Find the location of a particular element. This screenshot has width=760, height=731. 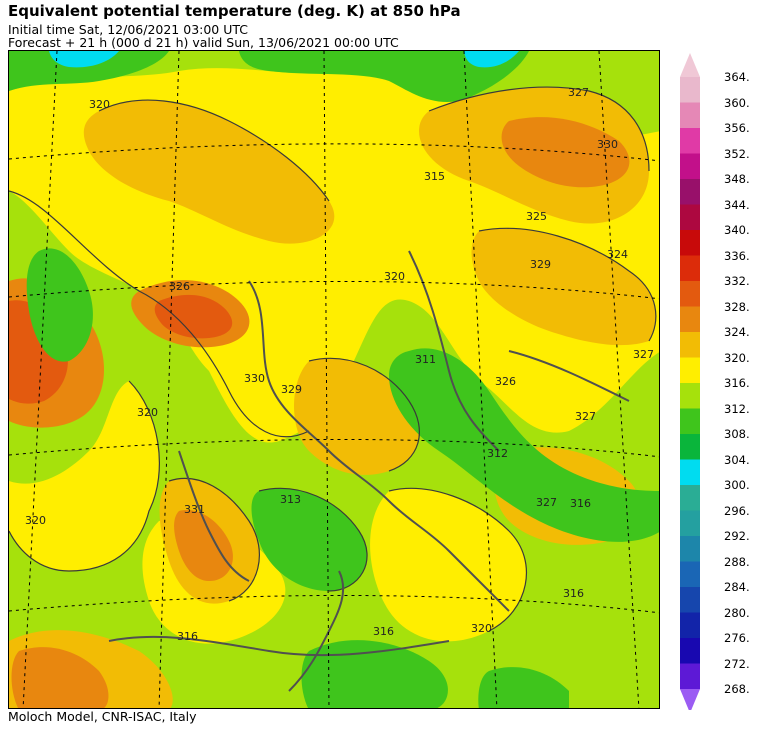

colorbar-tick-label: 272. is located at coordinates (737, 663).